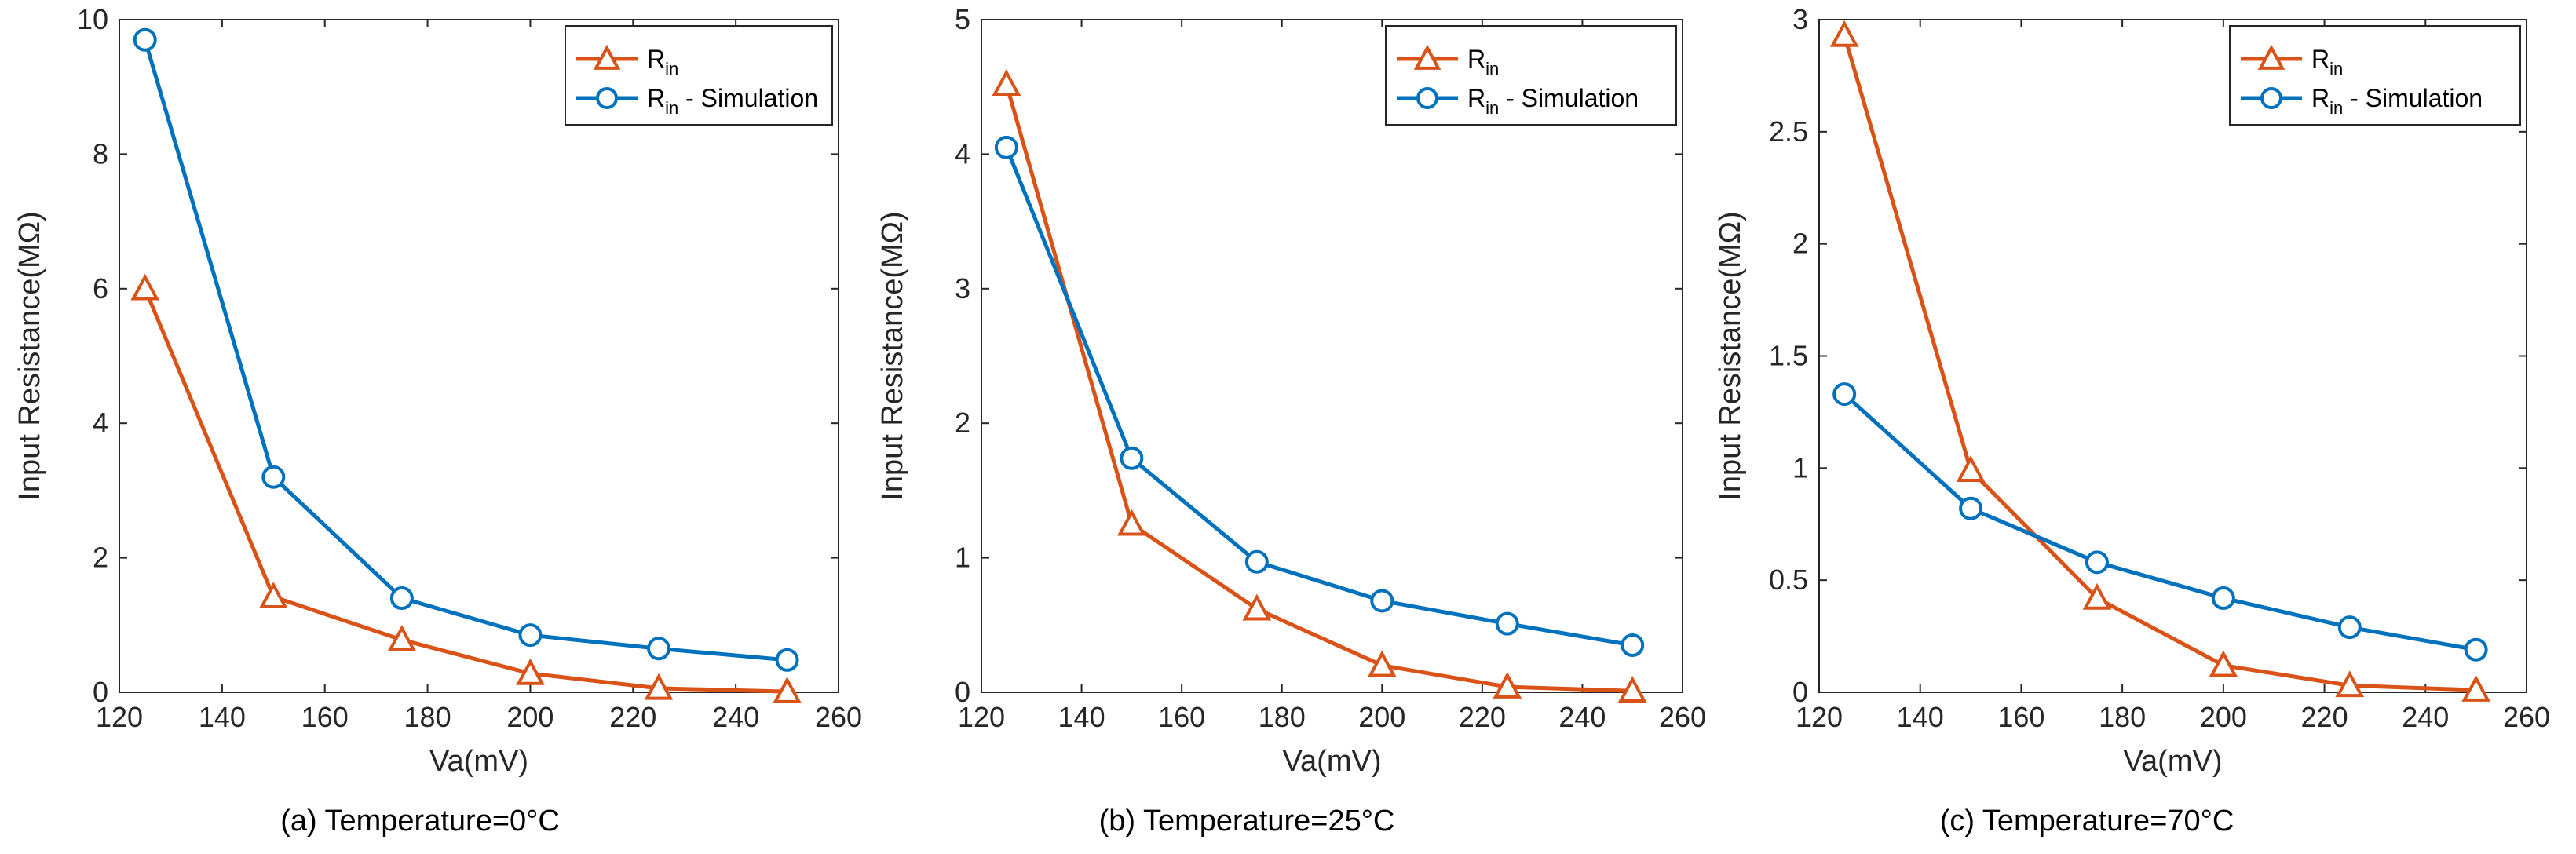 The height and width of the screenshot is (854, 2576). I want to click on y-tick-label: 8, so click(101, 153).